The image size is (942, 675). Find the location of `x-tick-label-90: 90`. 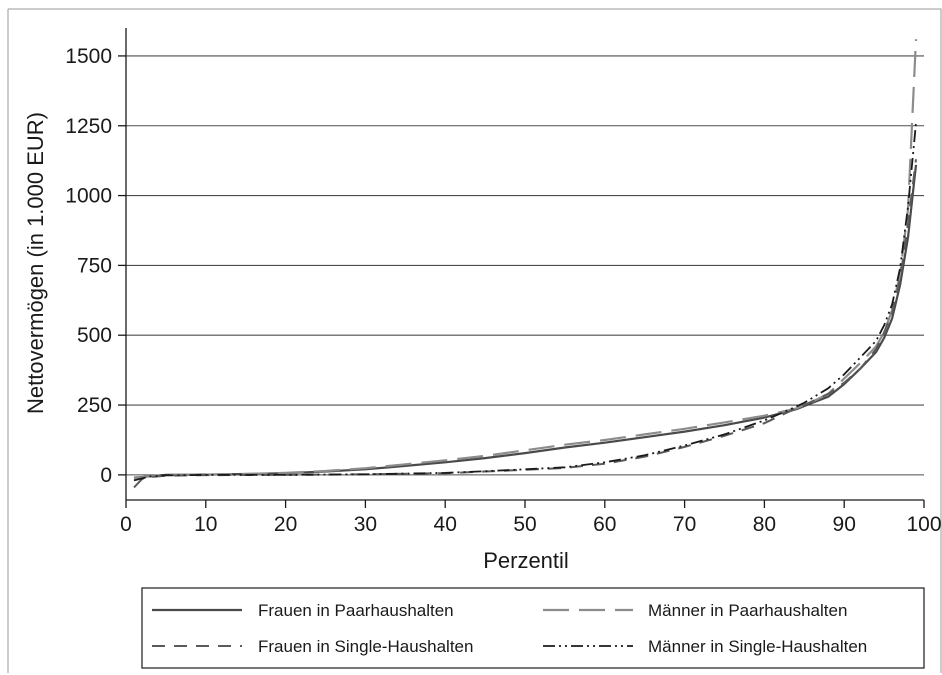

x-tick-label-90: 90 is located at coordinates (844, 524).